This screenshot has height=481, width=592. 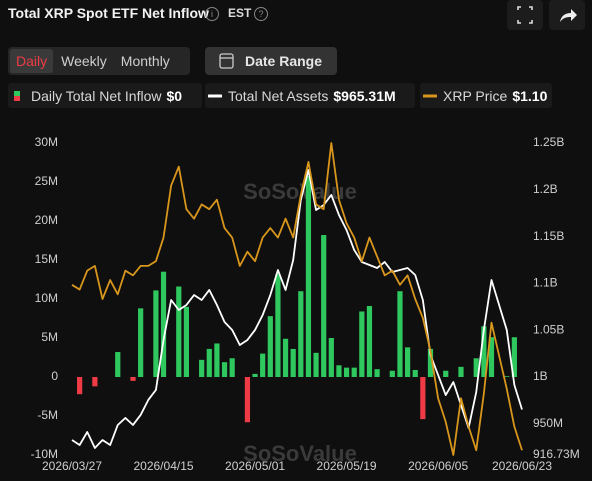 I want to click on fullscreen-button, so click(x=525, y=15).